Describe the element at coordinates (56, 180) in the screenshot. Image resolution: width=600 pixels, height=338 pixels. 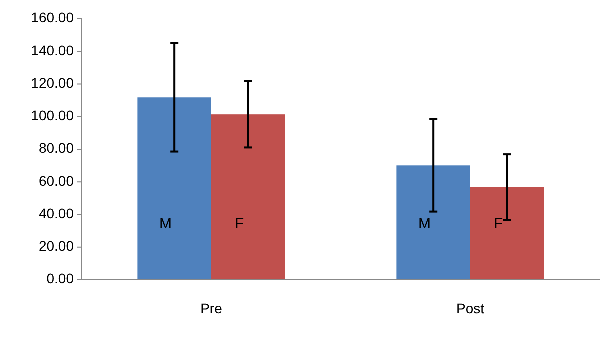
I see `y-tick-label: 60.00` at that location.